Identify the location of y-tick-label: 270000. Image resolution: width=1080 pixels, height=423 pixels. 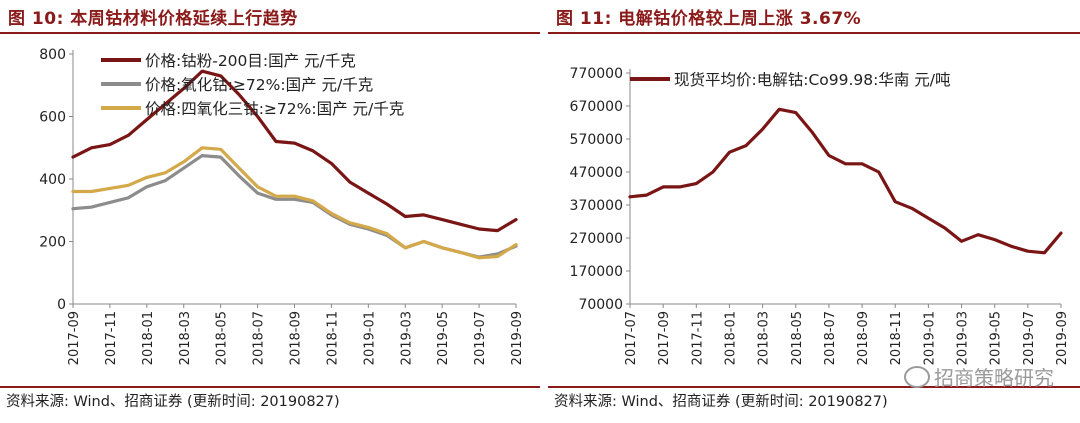
(596, 239).